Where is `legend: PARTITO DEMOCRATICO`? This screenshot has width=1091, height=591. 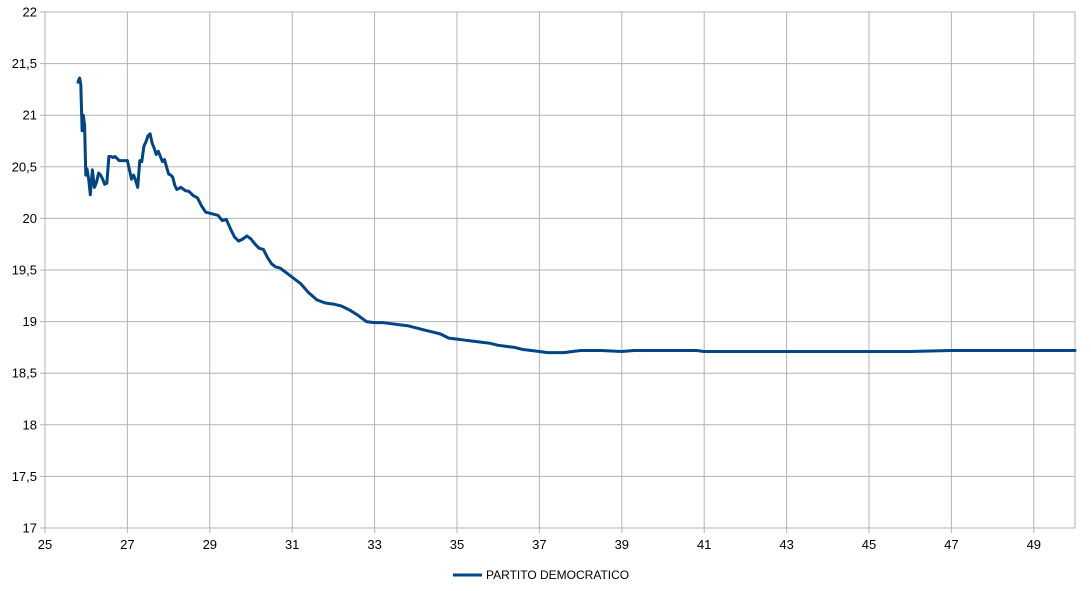
legend: PARTITO DEMOCRATICO is located at coordinates (541, 575).